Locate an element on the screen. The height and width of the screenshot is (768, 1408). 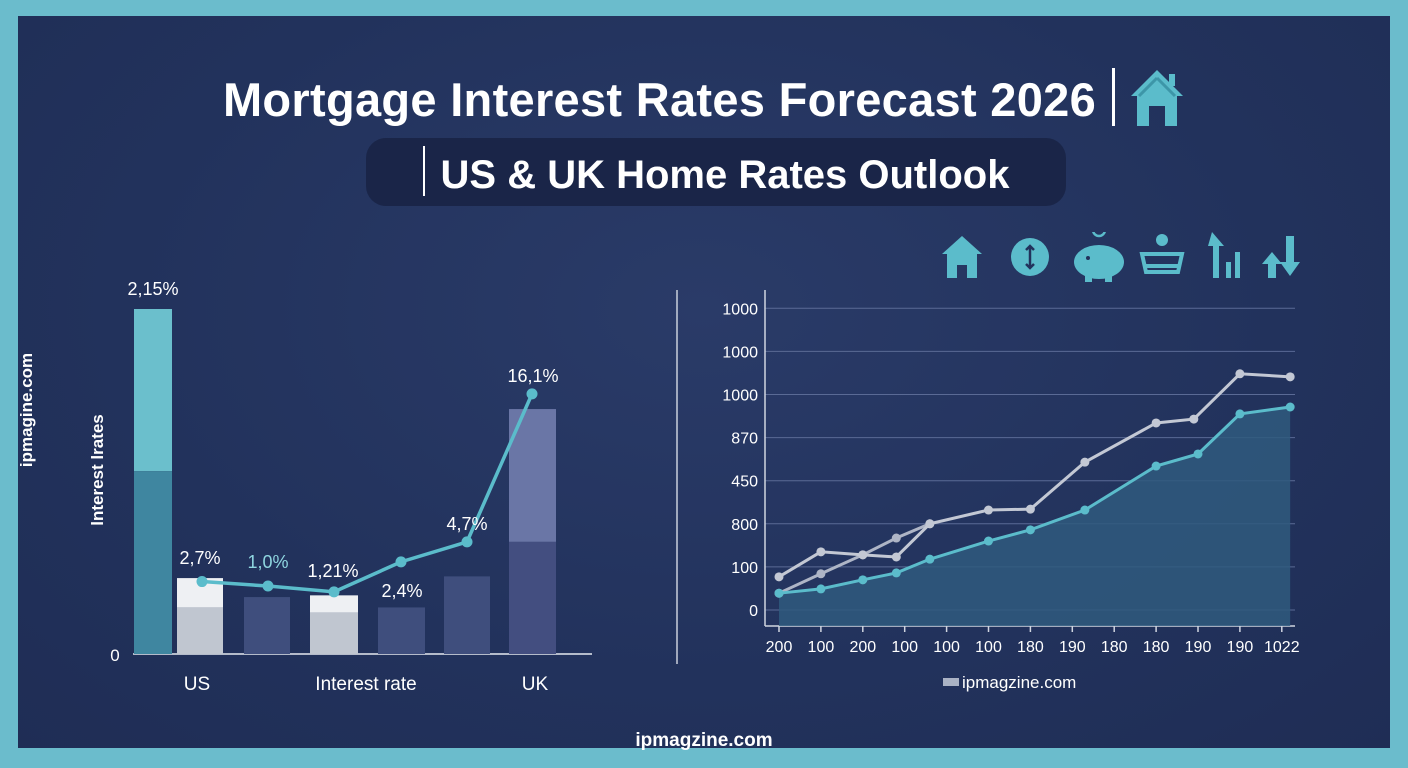
y-tick-label: 100 is located at coordinates (744, 568).